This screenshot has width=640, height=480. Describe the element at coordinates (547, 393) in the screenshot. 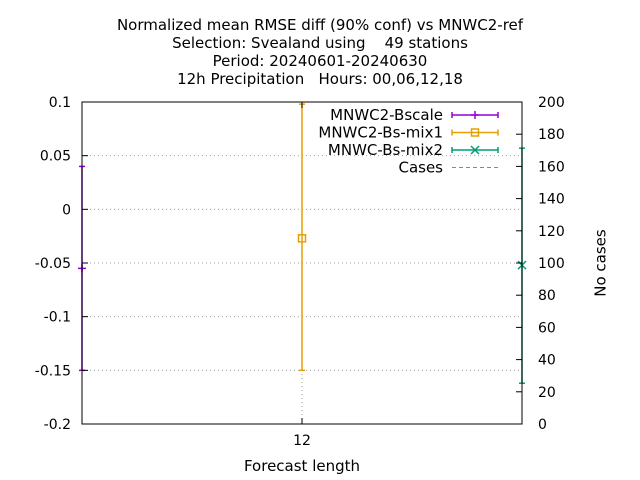

I see `y2-tick-label: 20` at that location.